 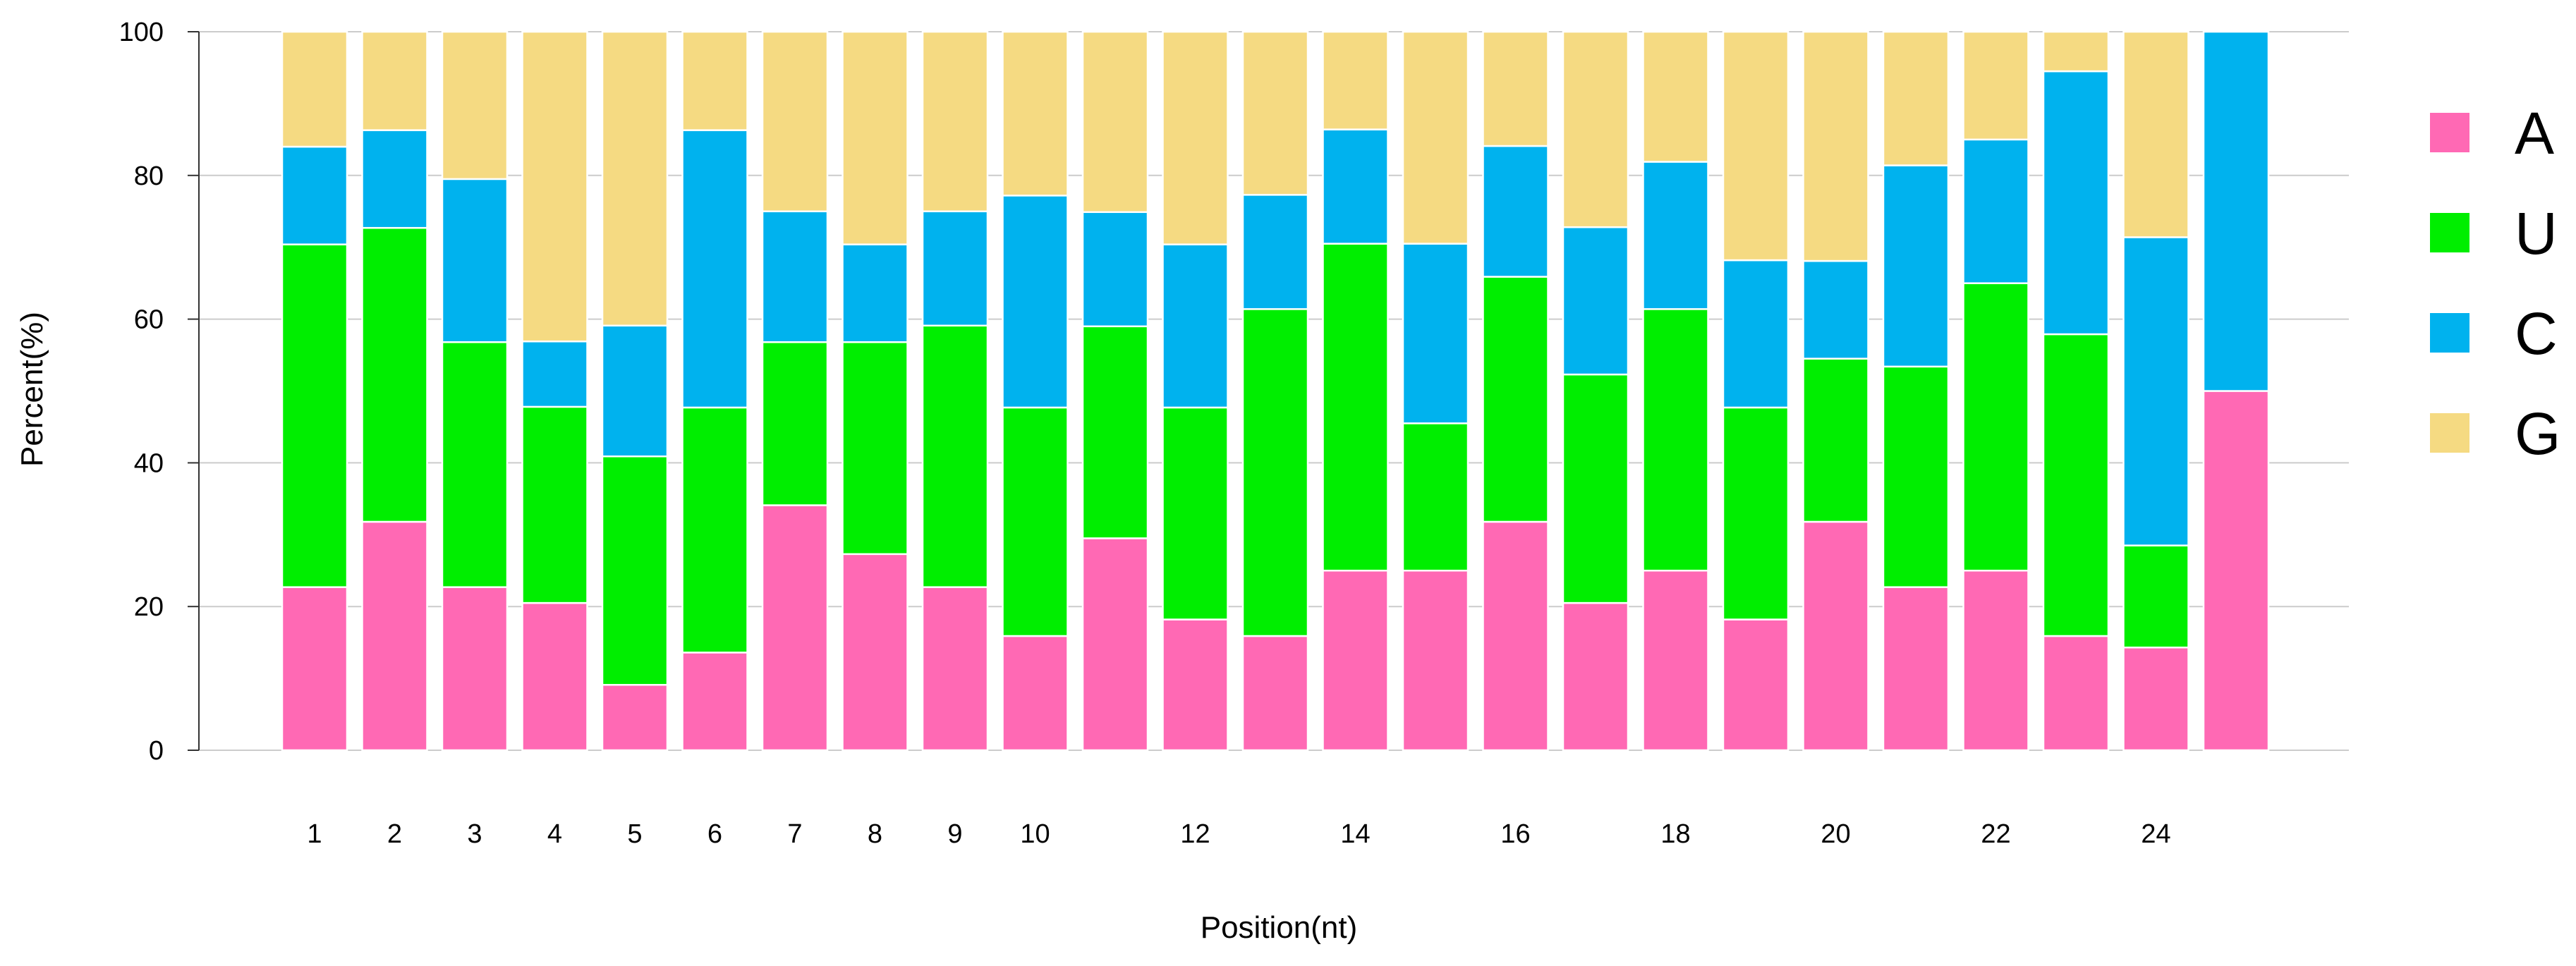 What do you see at coordinates (2449, 133) in the screenshot?
I see `legend-swatch-a` at bounding box center [2449, 133].